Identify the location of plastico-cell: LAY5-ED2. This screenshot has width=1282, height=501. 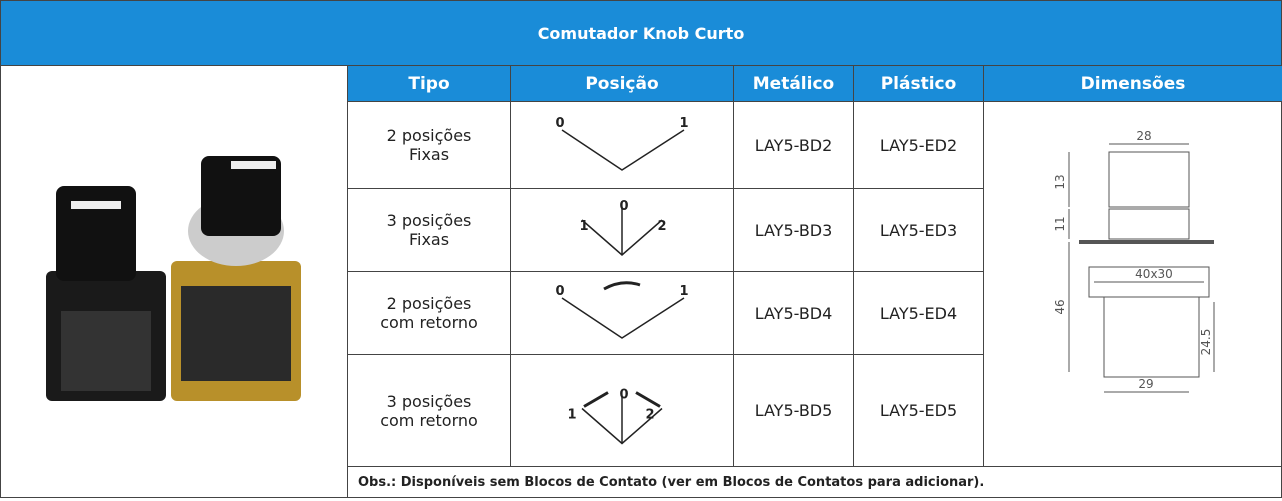
(918, 145).